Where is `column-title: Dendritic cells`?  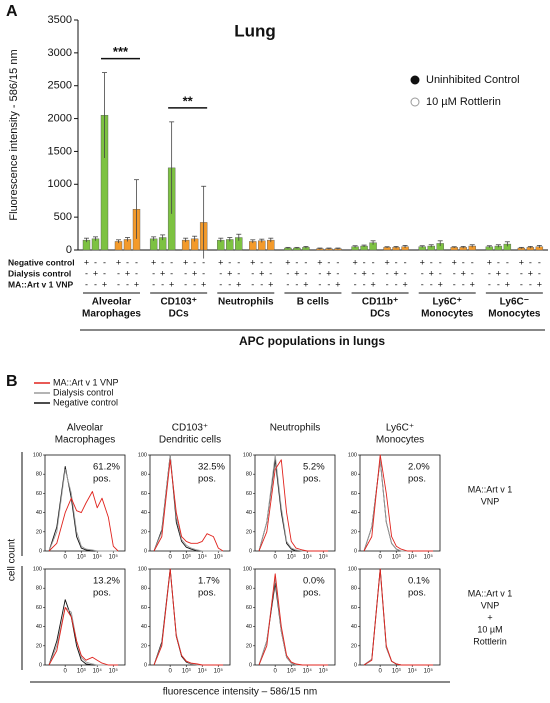
column-title: Dendritic cells is located at coordinates (190, 440).